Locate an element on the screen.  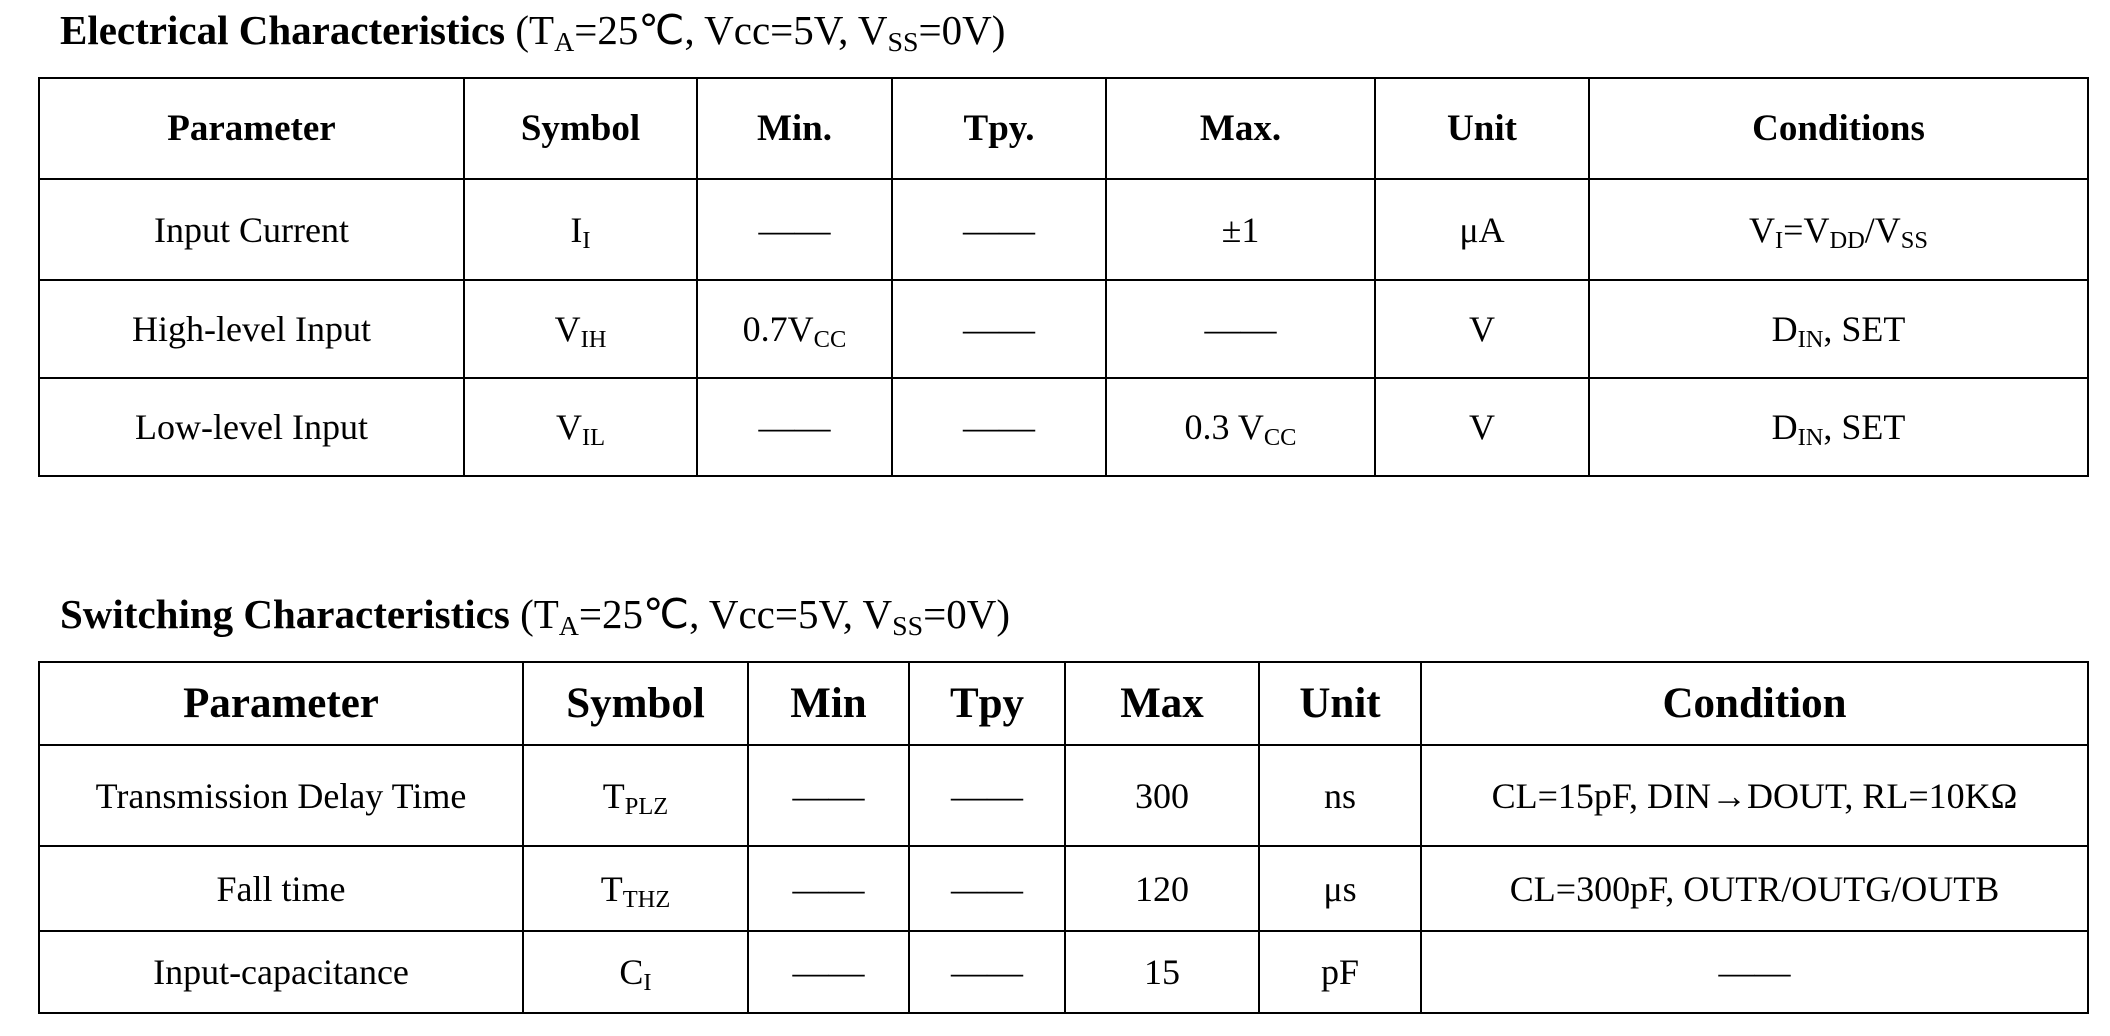
header-text: Unit is located at coordinates (1340, 703).